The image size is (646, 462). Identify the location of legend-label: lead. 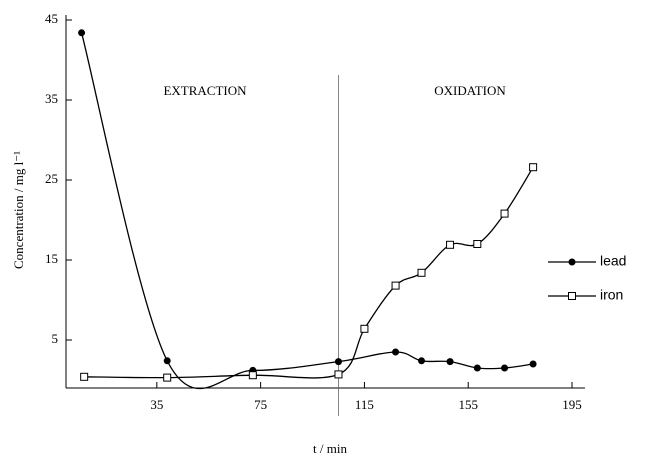
(613, 261).